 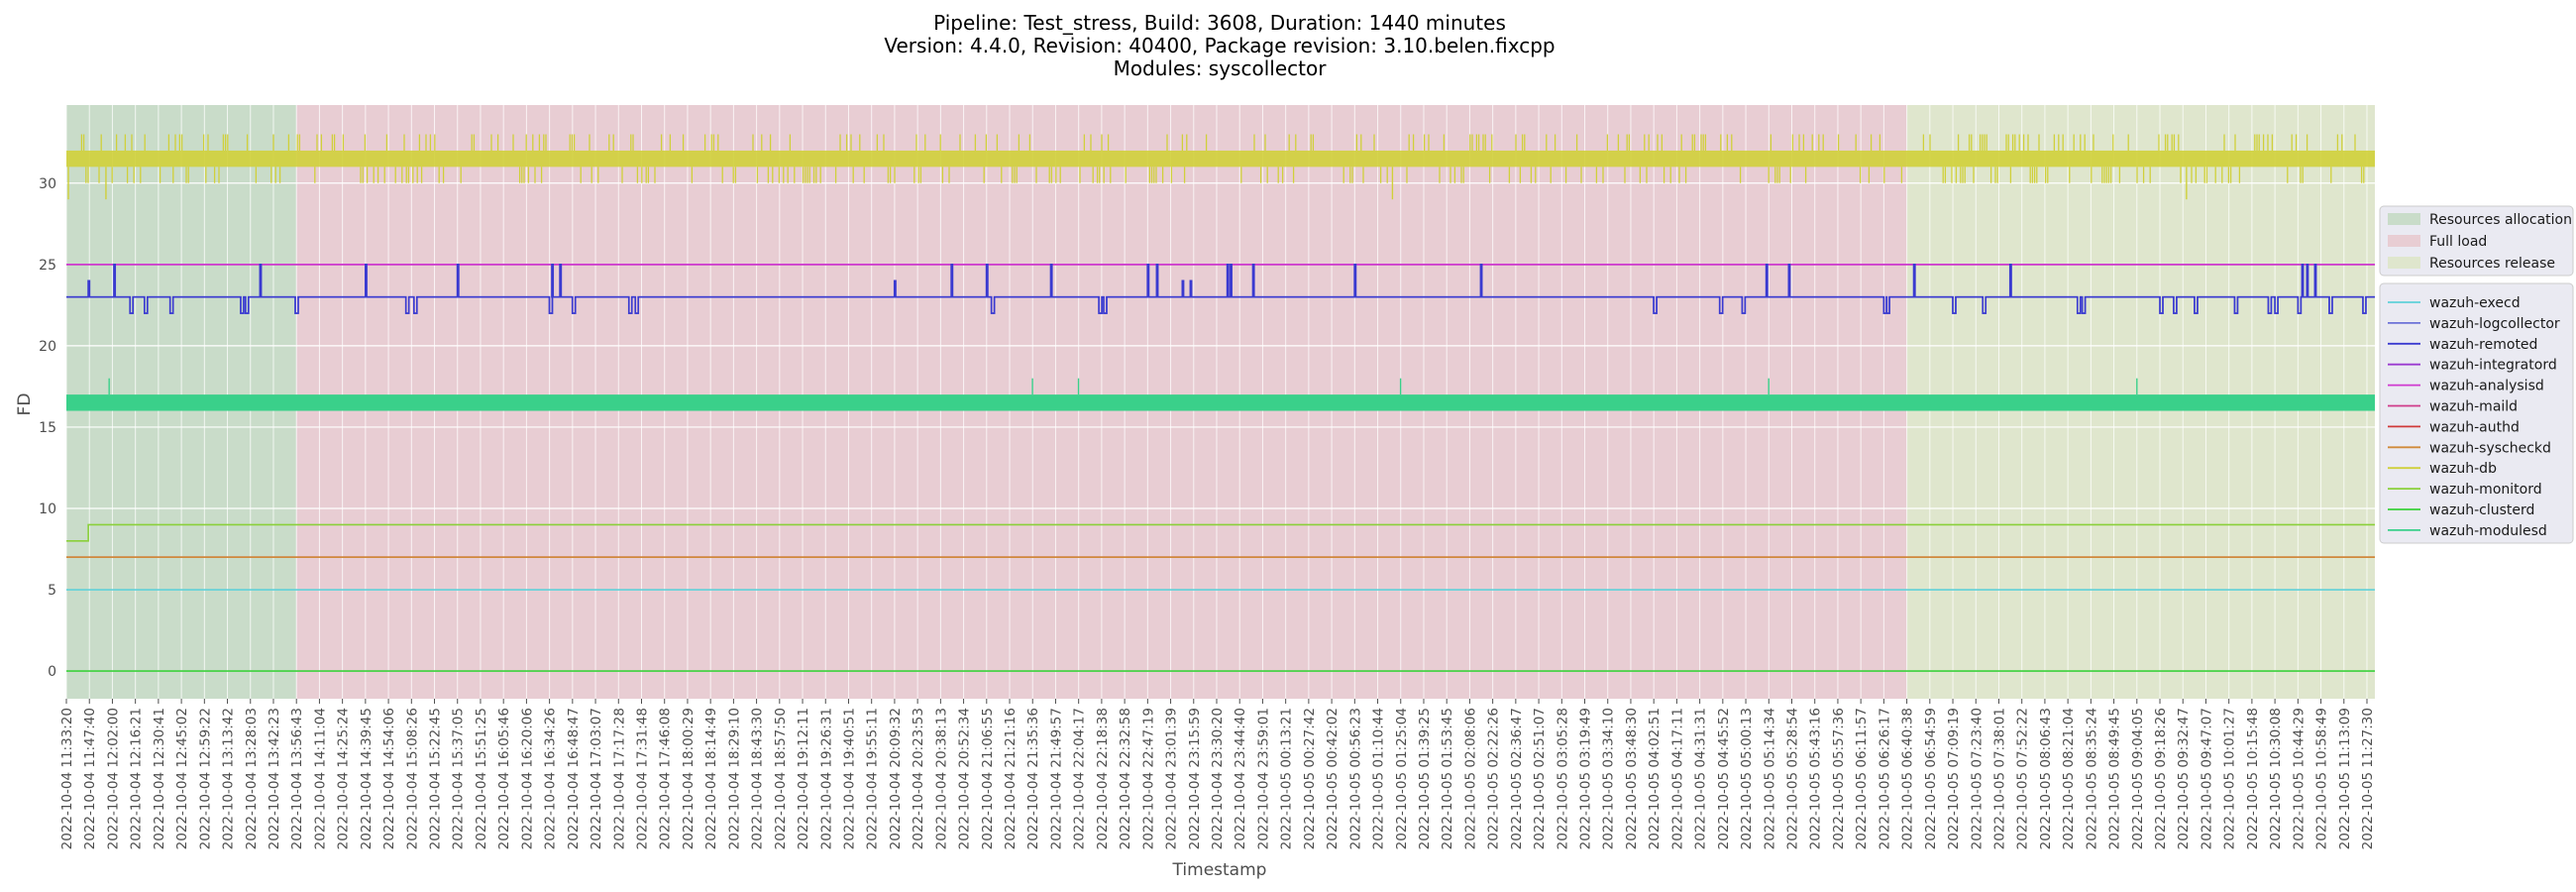 I want to click on x-tick-label-36: 2022-10-04 20:09:32, so click(x=896, y=779).